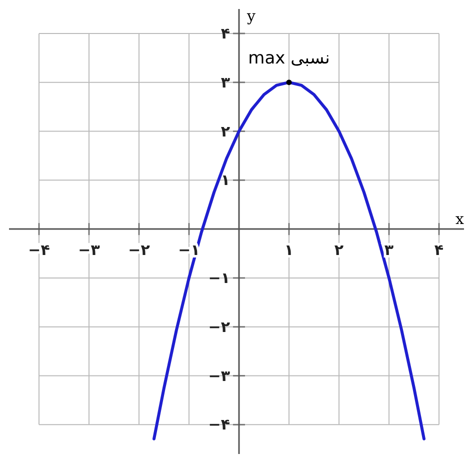 The width and height of the screenshot is (474, 463). What do you see at coordinates (39, 250) in the screenshot?
I see `x-tick-label: −۴` at bounding box center [39, 250].